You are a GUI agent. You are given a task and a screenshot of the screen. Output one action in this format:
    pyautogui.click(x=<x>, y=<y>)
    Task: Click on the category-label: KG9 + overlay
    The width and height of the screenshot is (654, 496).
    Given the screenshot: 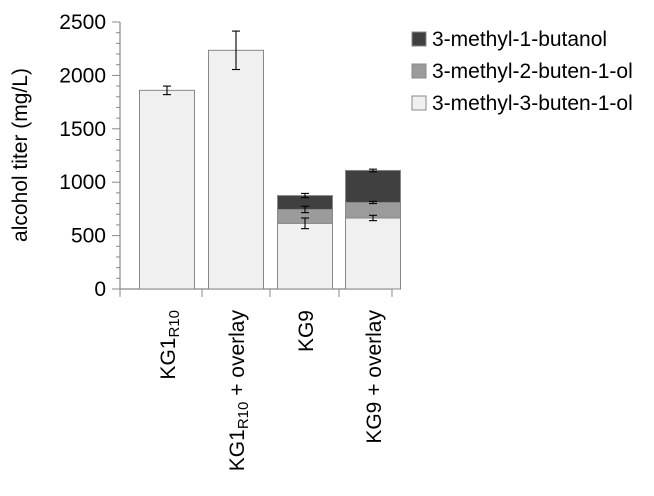 What is the action you would take?
    pyautogui.click(x=374, y=377)
    